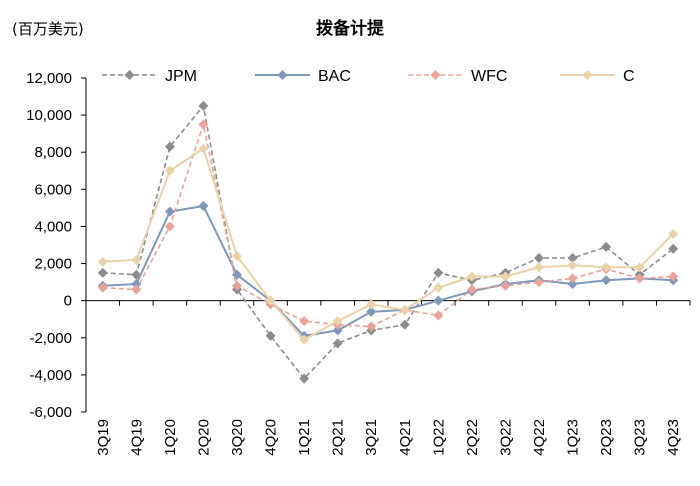 The height and width of the screenshot is (486, 700). I want to click on unit-label: (百万美元), so click(48, 29).